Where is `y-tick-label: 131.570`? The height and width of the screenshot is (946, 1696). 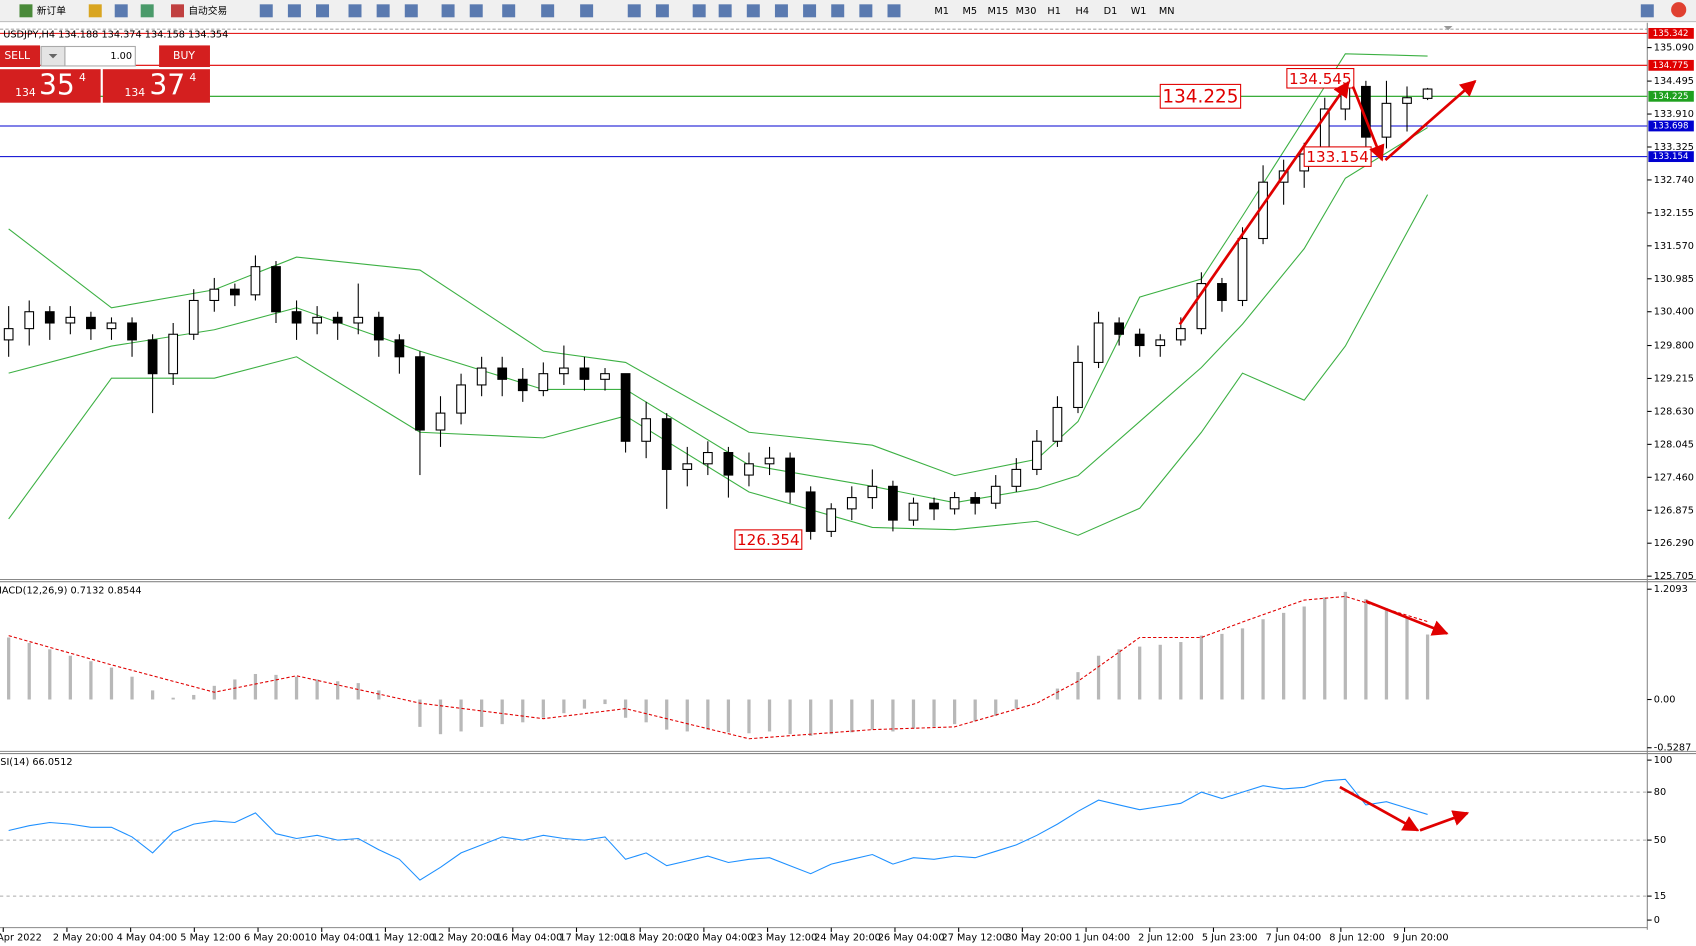 y-tick-label: 131.570 is located at coordinates (1674, 246).